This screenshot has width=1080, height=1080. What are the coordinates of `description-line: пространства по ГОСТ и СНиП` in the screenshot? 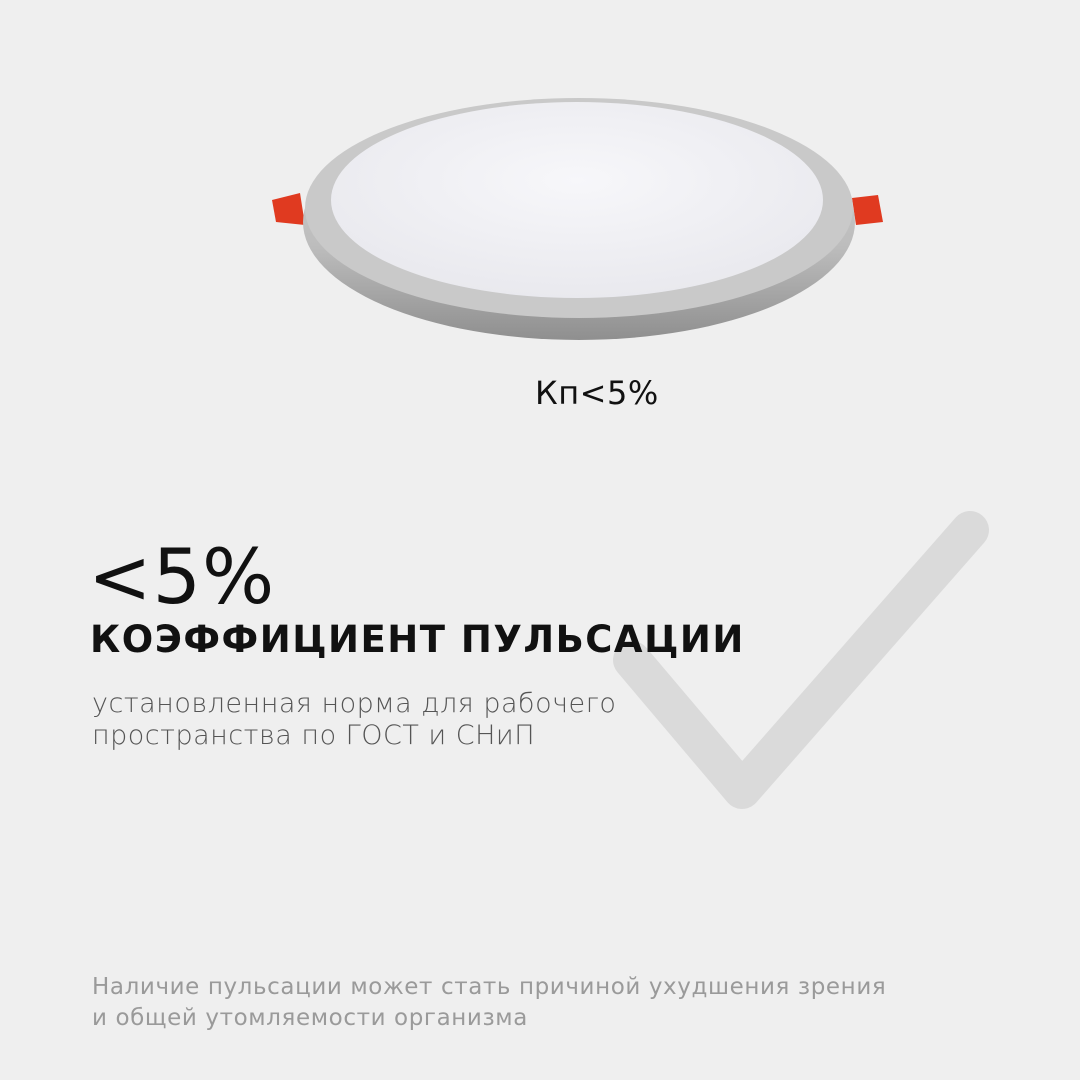 It's located at (314, 735).